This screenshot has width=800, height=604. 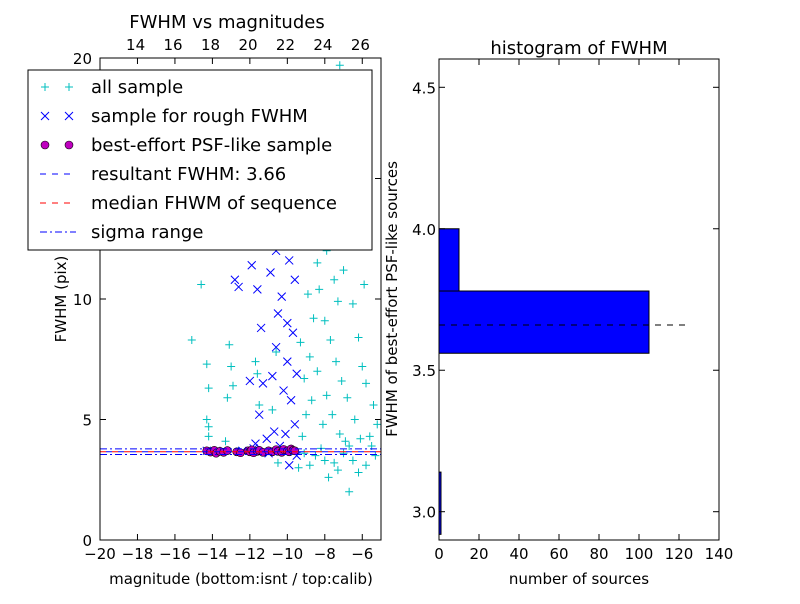 What do you see at coordinates (639, 554) in the screenshot?
I see `x-tick-label: 100` at bounding box center [639, 554].